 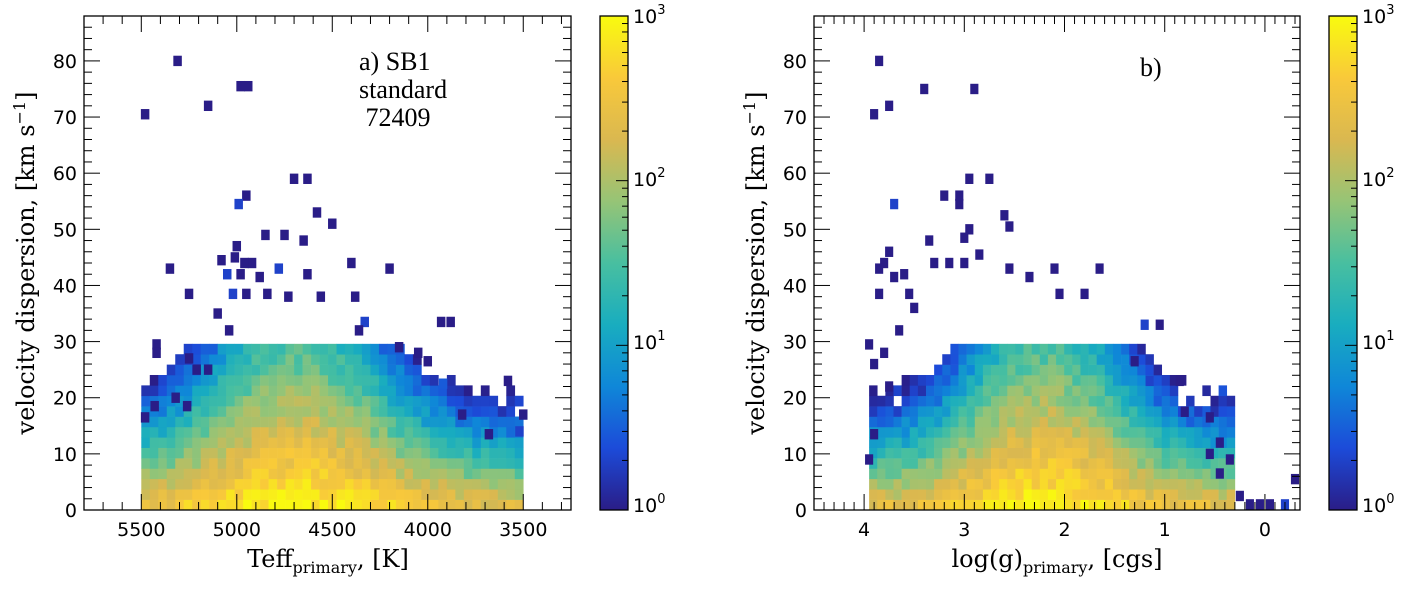 I want to click on panel-a-colorbar-label-1: 10¹, so click(x=649, y=341).